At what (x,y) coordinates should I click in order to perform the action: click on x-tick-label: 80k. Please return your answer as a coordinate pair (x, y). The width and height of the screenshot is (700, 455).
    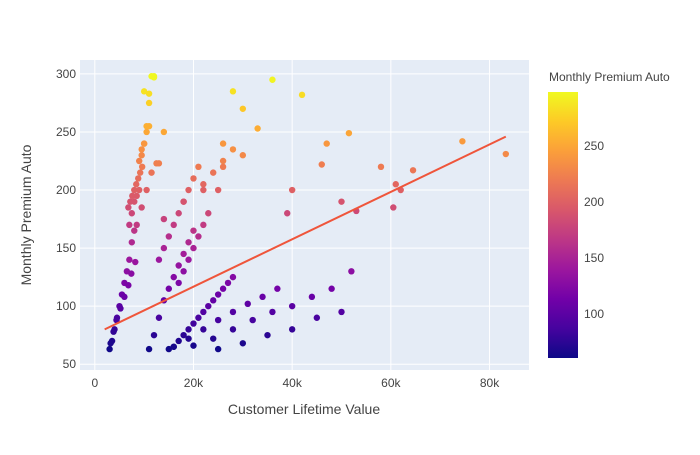
    Looking at the image, I should click on (490, 383).